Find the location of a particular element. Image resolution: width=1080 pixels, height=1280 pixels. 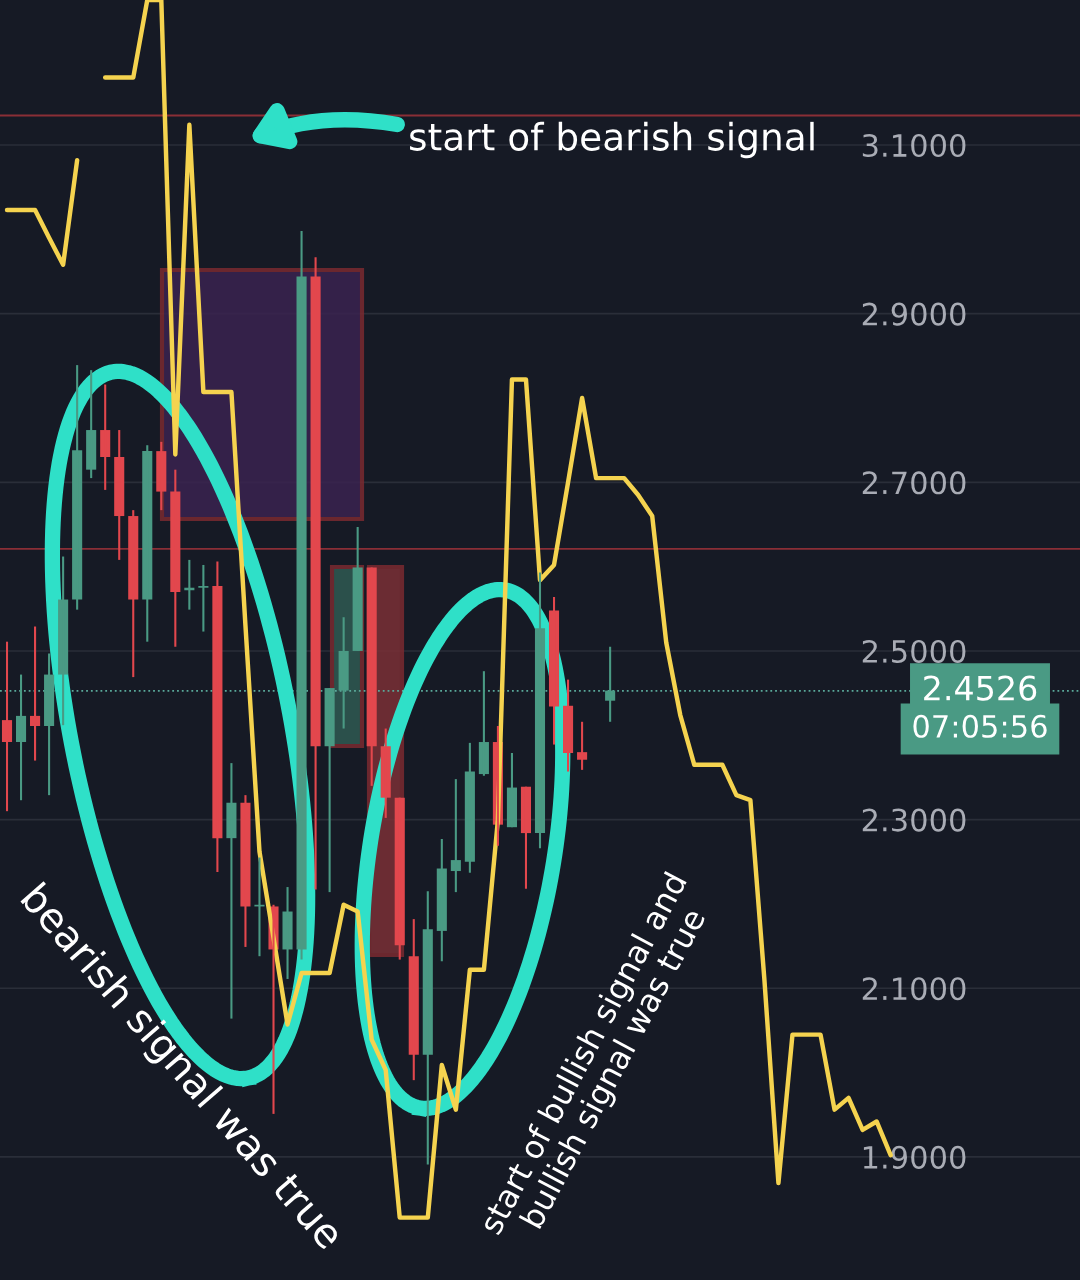

y-tick-label: 2.5000 is located at coordinates (914, 651).